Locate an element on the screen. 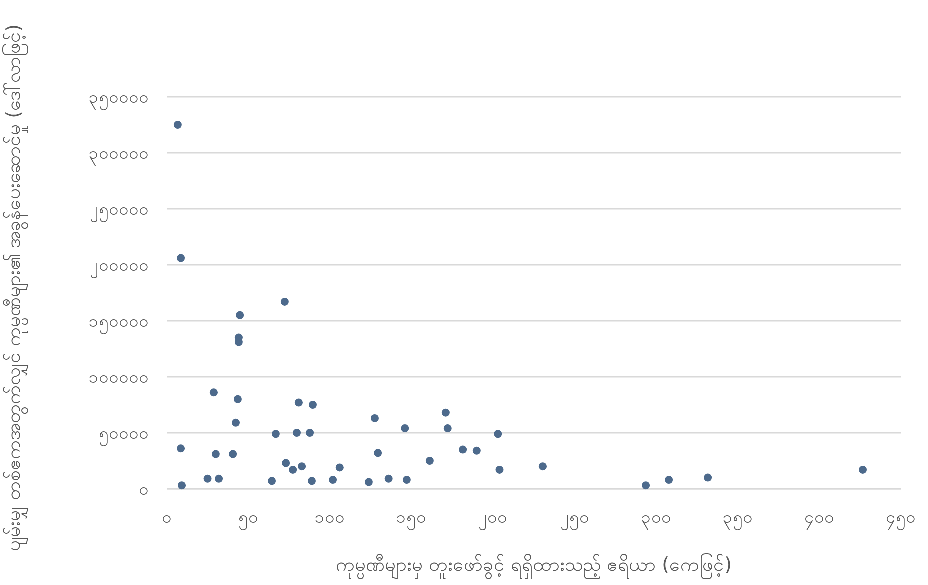 The height and width of the screenshot is (585, 928). y-tick-label: ၁၅၀၀၀၀ is located at coordinates (119, 323).